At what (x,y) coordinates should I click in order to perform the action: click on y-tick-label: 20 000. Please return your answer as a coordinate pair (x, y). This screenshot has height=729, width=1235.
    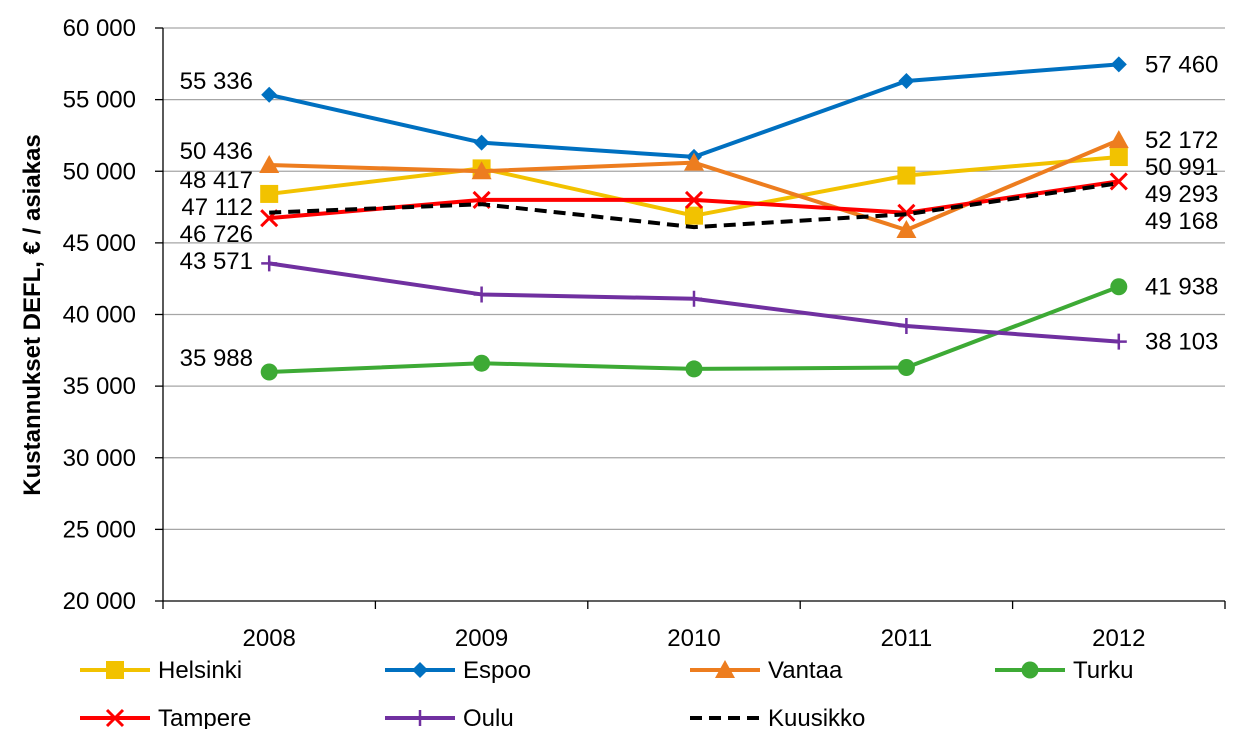
    Looking at the image, I should click on (99, 601).